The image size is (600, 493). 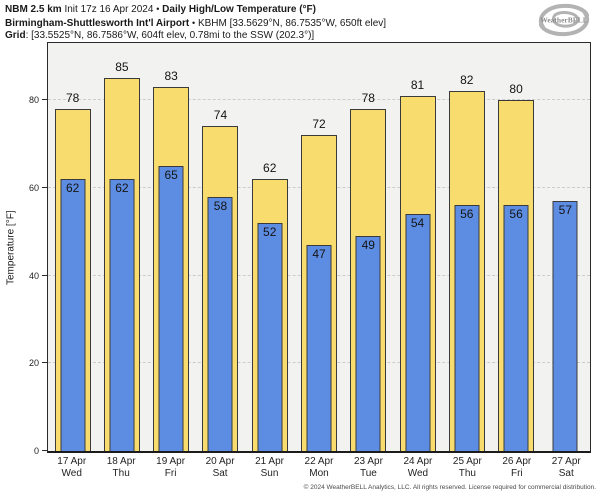 I want to click on logo-brand-text: WeatherBELL, so click(x=564, y=20).